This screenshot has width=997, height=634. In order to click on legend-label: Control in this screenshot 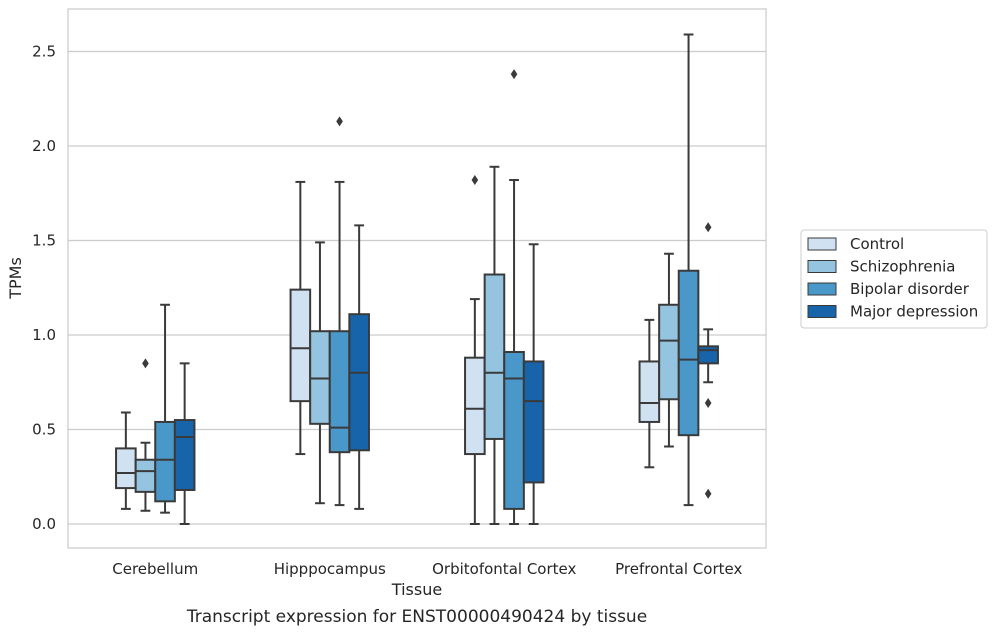, I will do `click(877, 244)`.